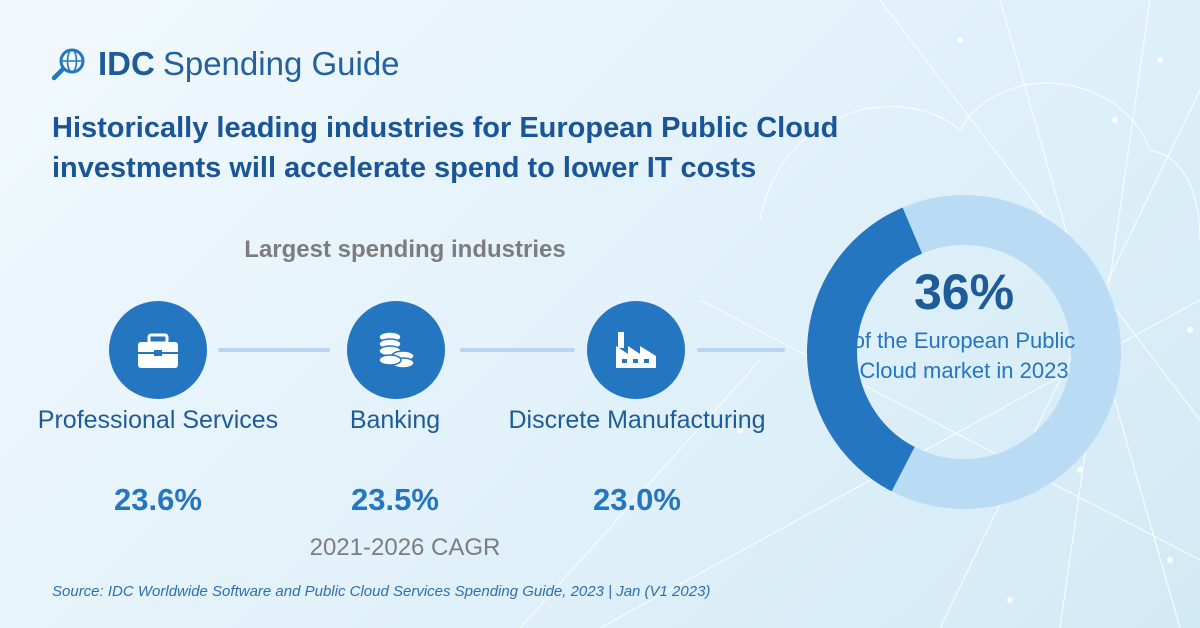 The height and width of the screenshot is (628, 1200). Describe the element at coordinates (281, 63) in the screenshot. I see `brand-name-rest: Spending Guide` at that location.